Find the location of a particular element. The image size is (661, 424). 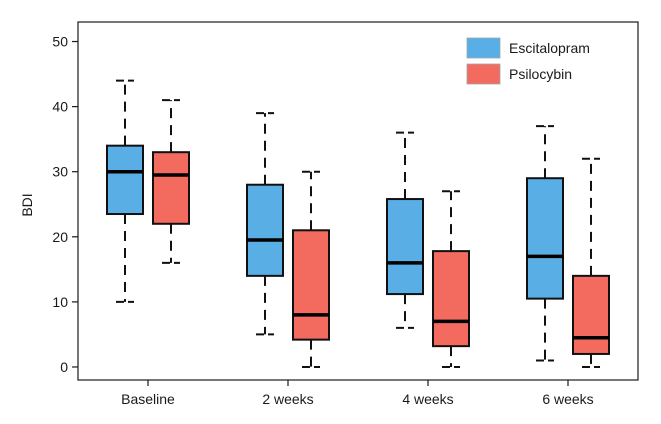

y-axis-label: BDI is located at coordinates (27, 204).